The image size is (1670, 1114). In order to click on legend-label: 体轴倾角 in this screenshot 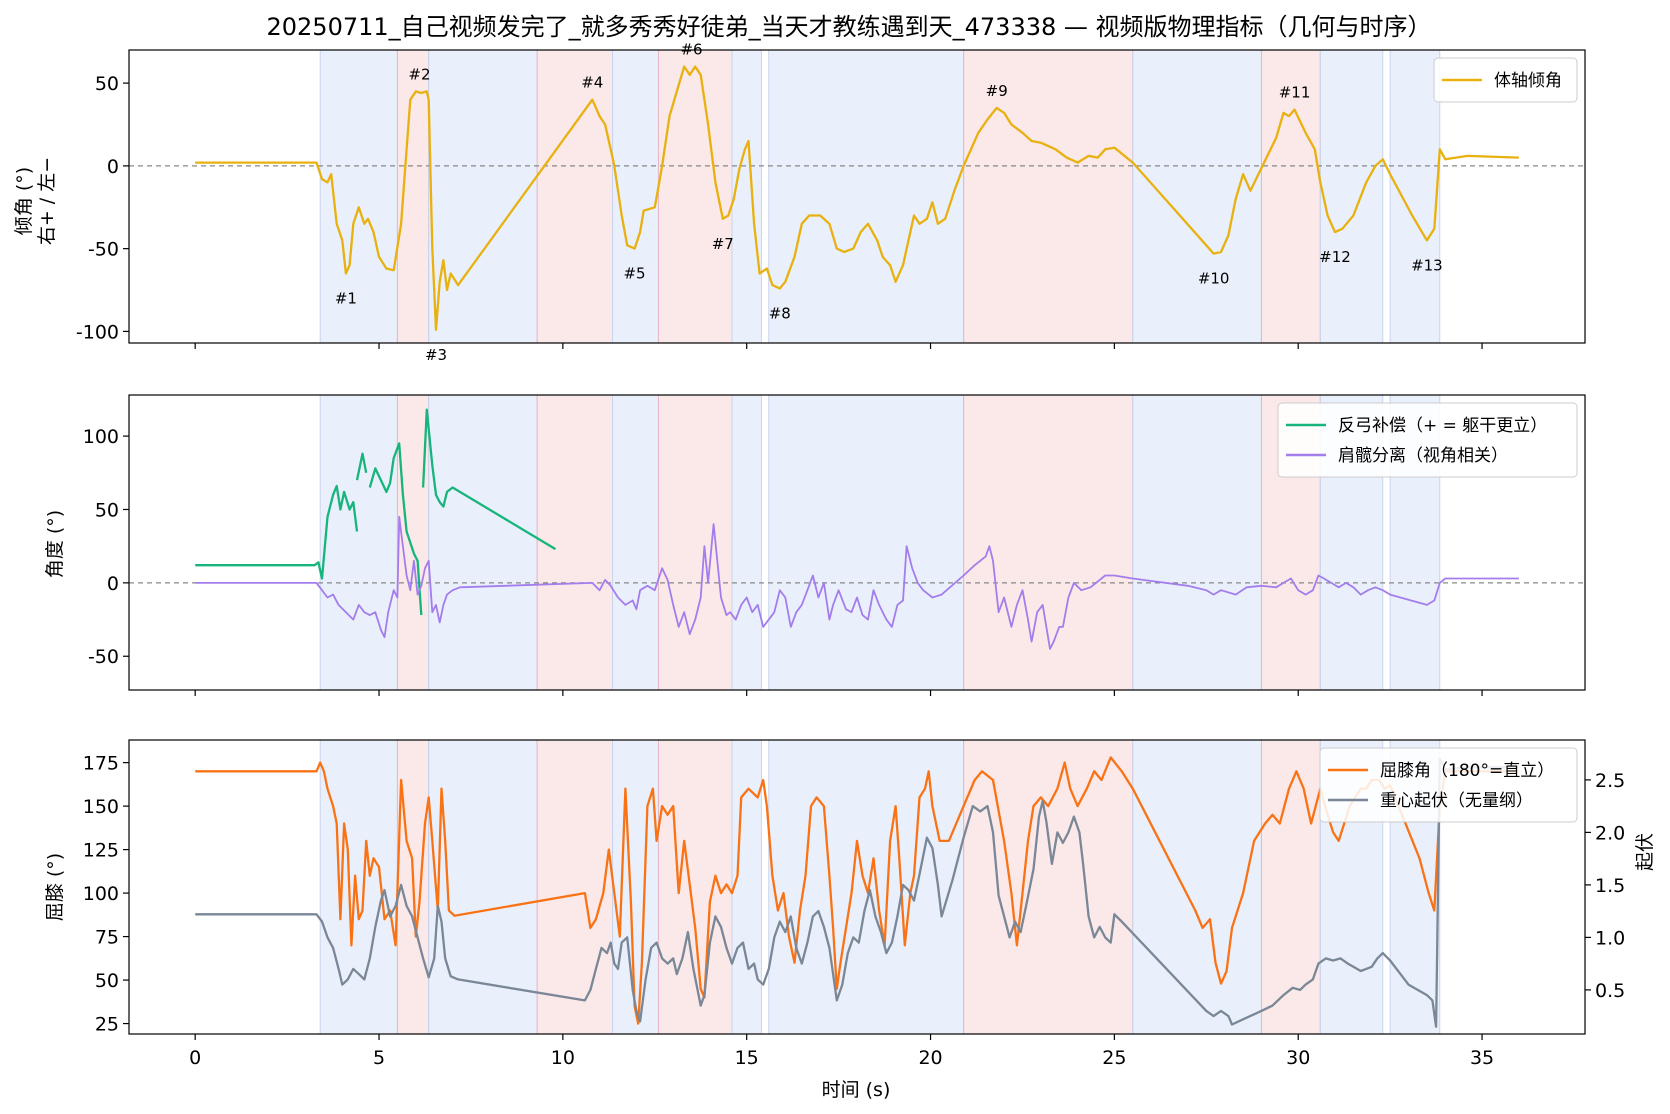, I will do `click(1528, 81)`.